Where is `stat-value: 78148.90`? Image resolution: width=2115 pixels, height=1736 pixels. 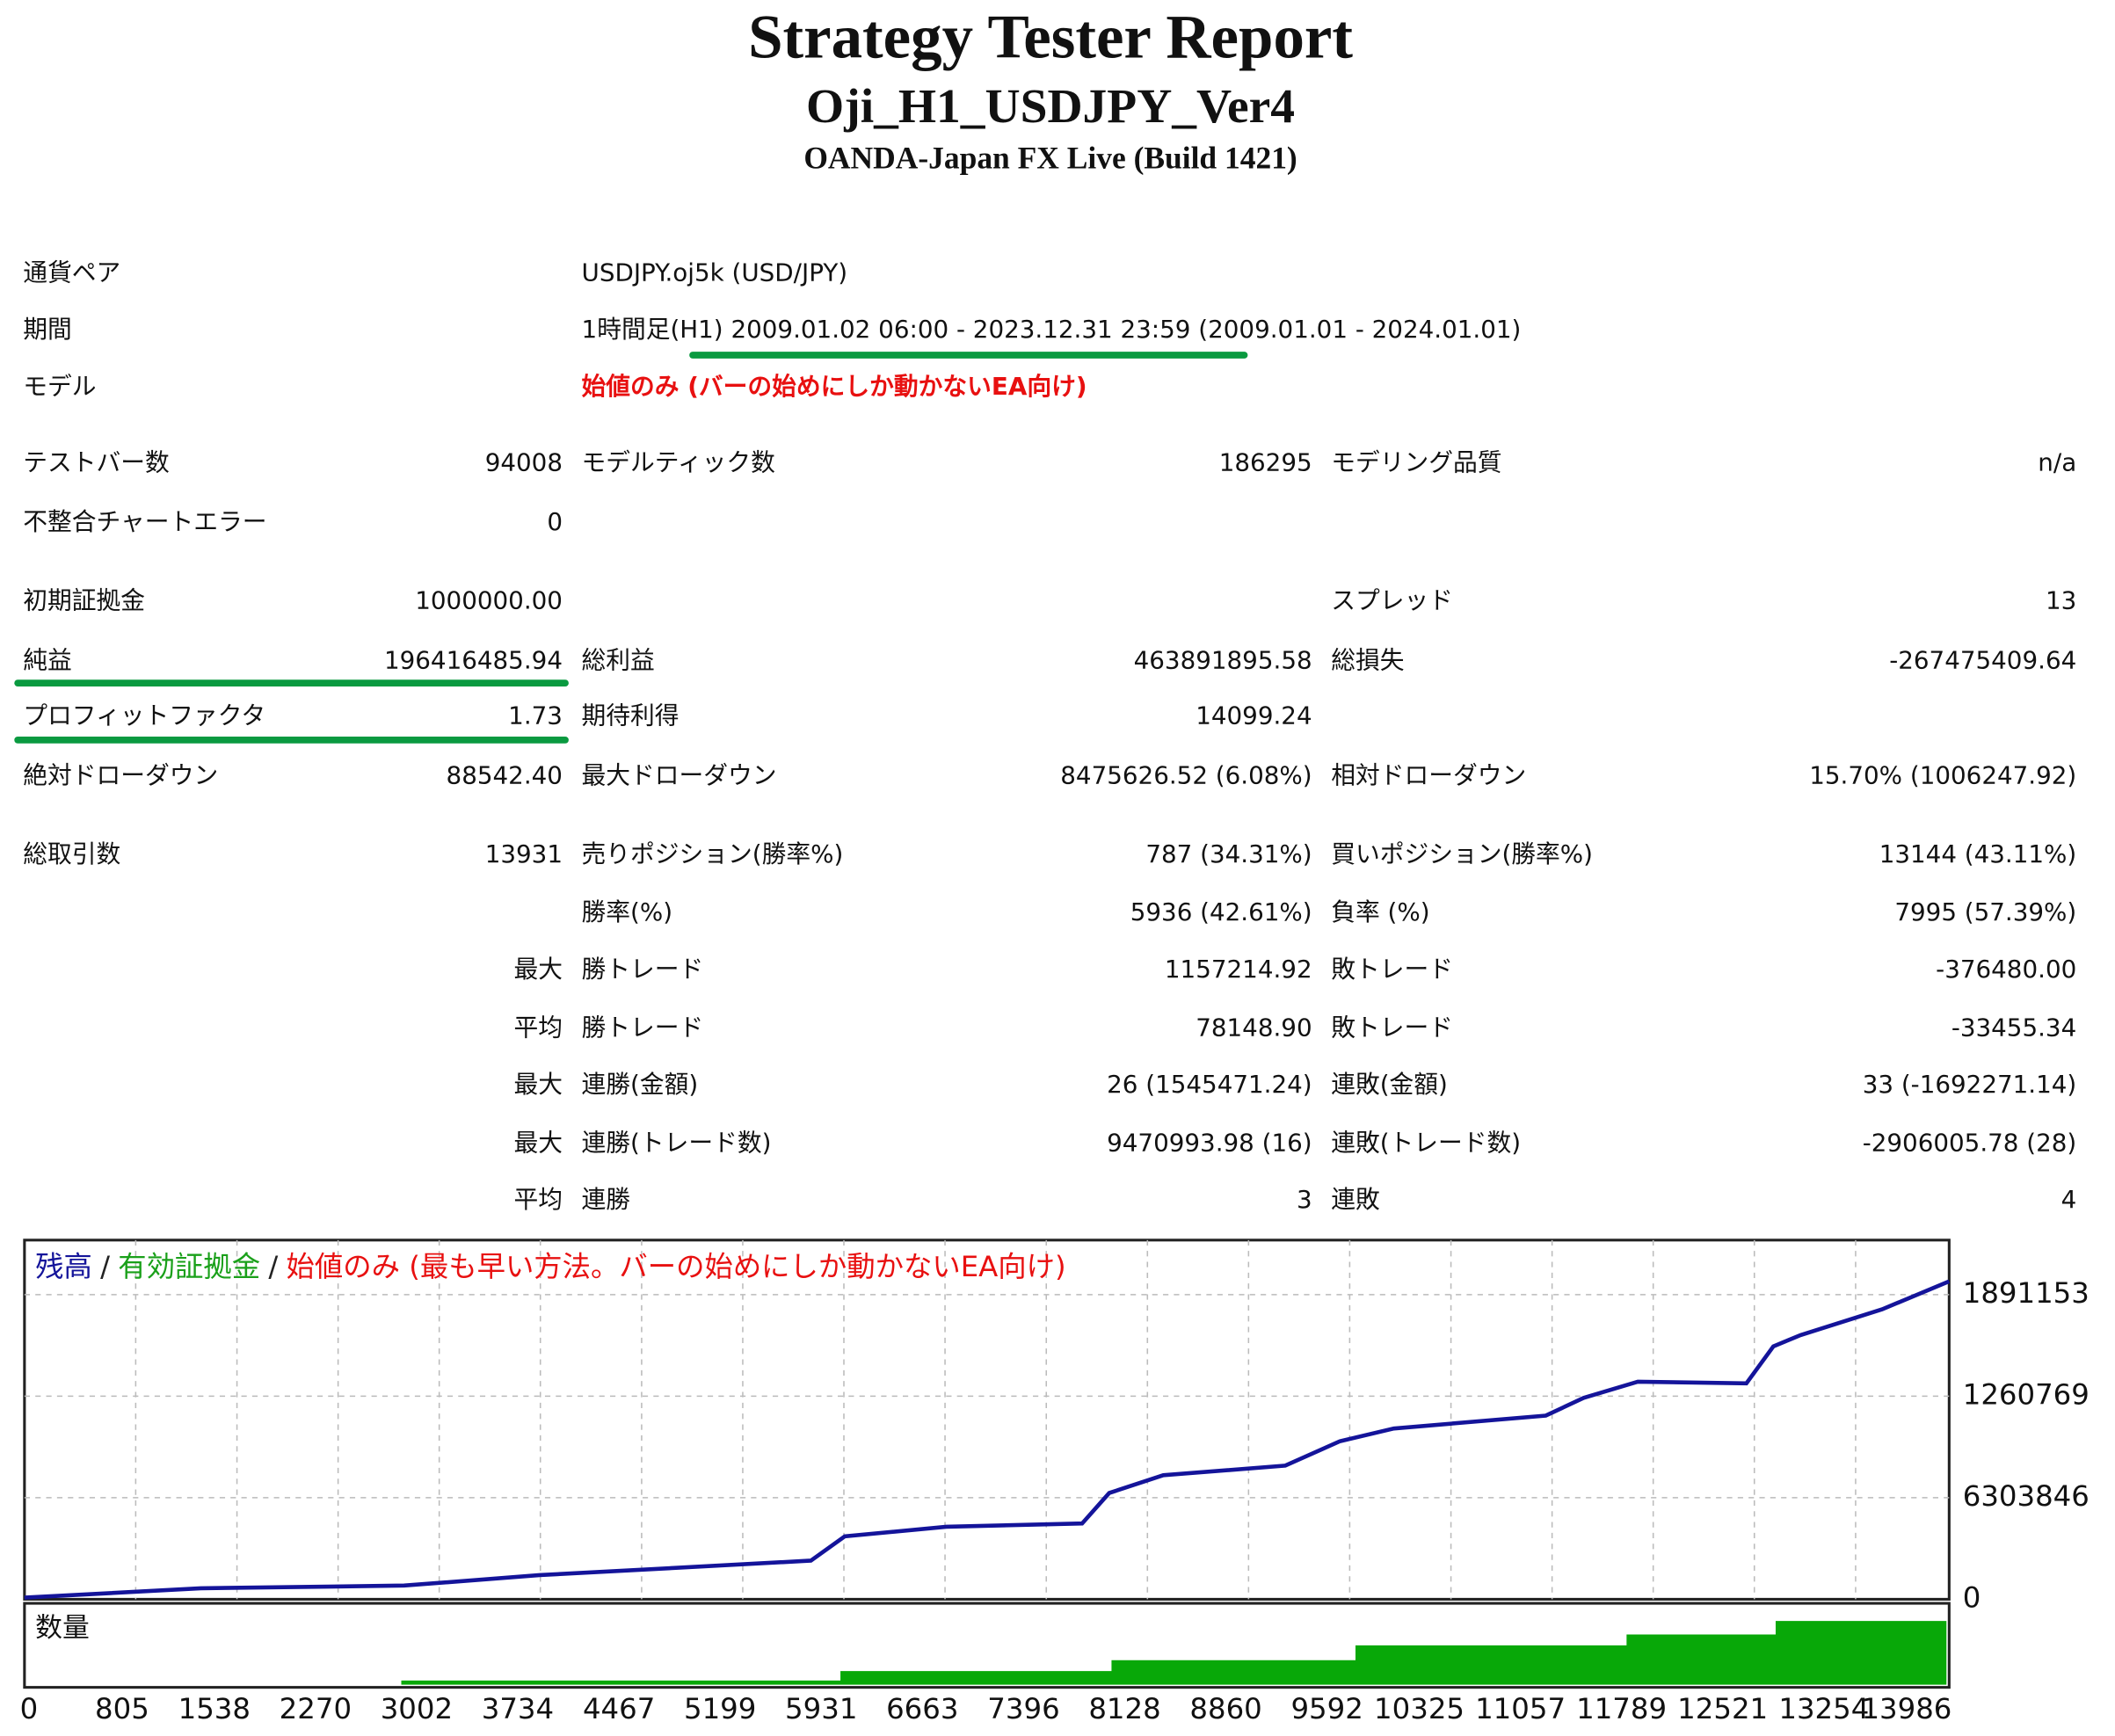 stat-value: 78148.90 is located at coordinates (1254, 1027).